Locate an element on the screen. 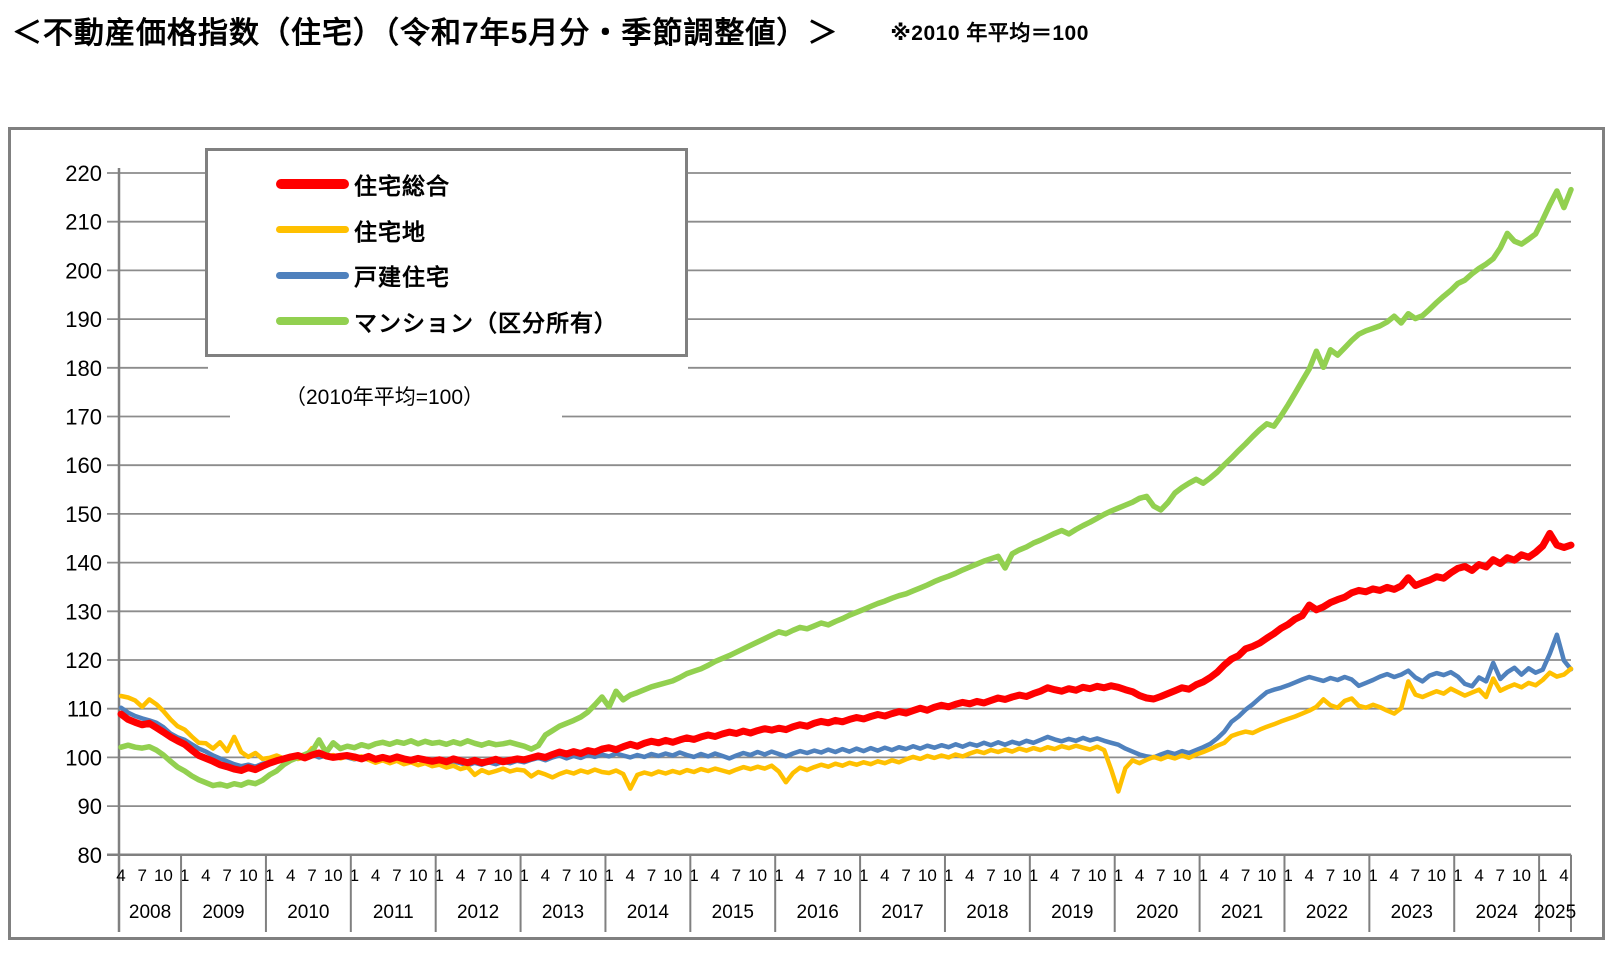  year-label-2010: 2010 is located at coordinates (308, 912).